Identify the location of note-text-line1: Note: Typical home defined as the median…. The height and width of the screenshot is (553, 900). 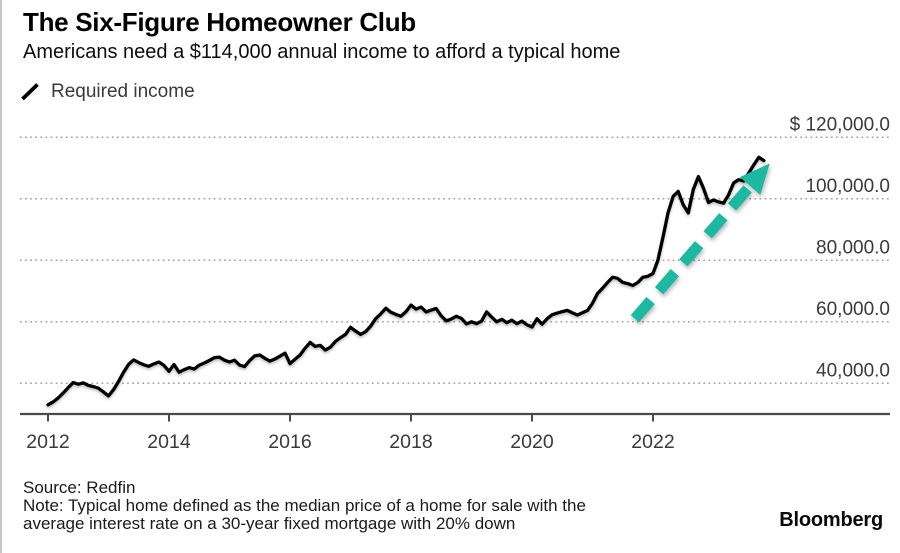
(304, 505).